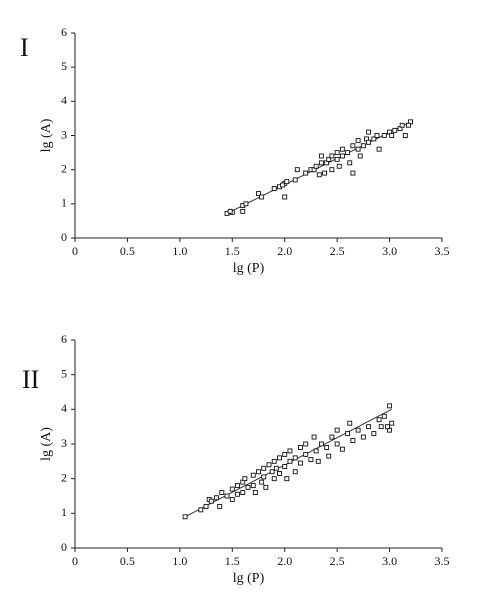 The image size is (480, 604). What do you see at coordinates (284, 561) in the screenshot?
I see `x-tick-label: 2.0` at bounding box center [284, 561].